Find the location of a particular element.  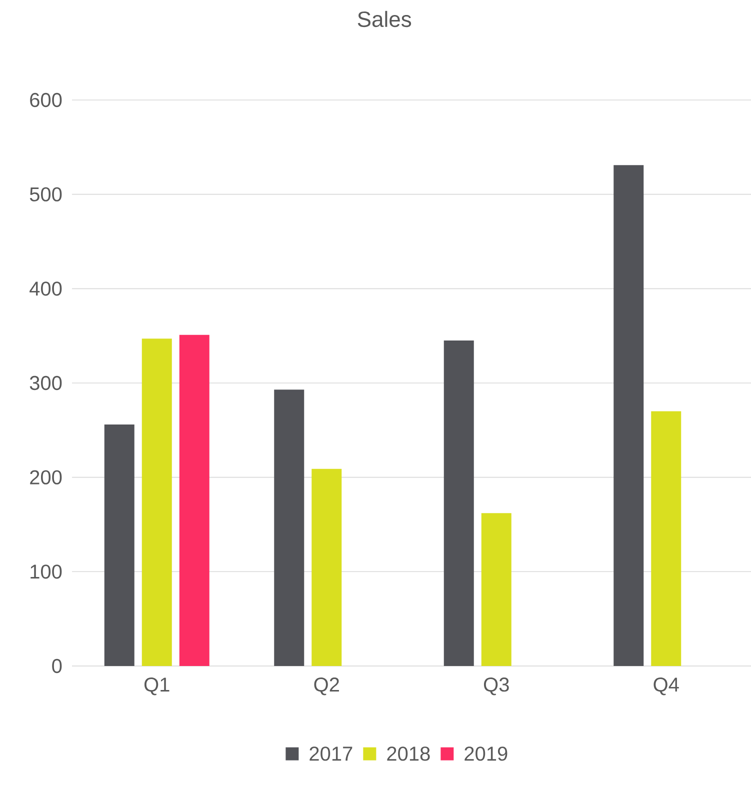

y-tick-label: 500 is located at coordinates (46, 194).